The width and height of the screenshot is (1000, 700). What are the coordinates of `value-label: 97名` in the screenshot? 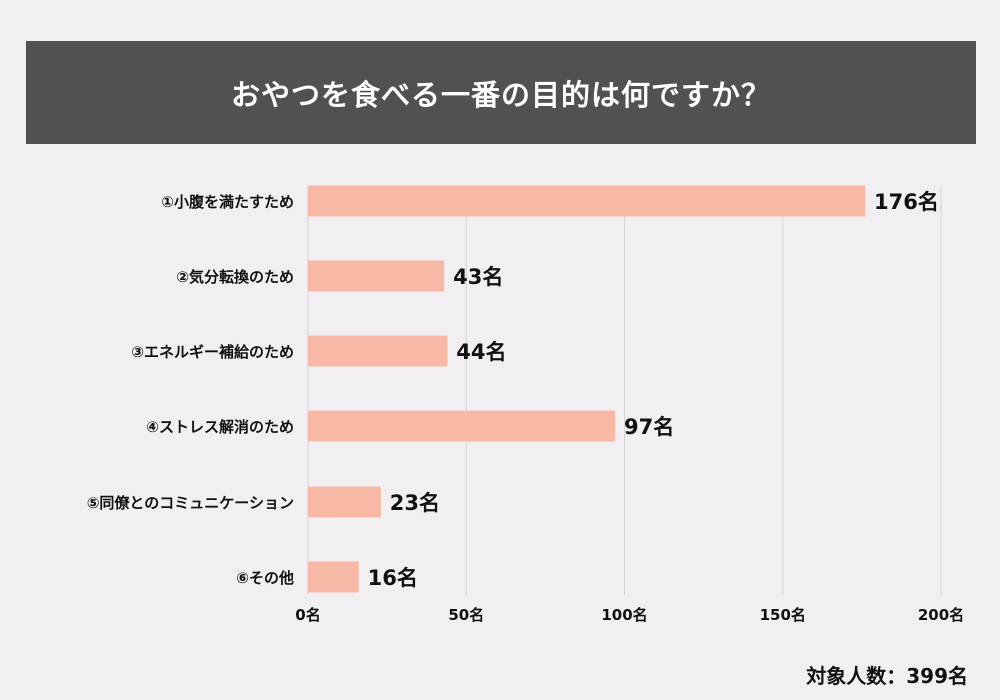 It's located at (649, 427).